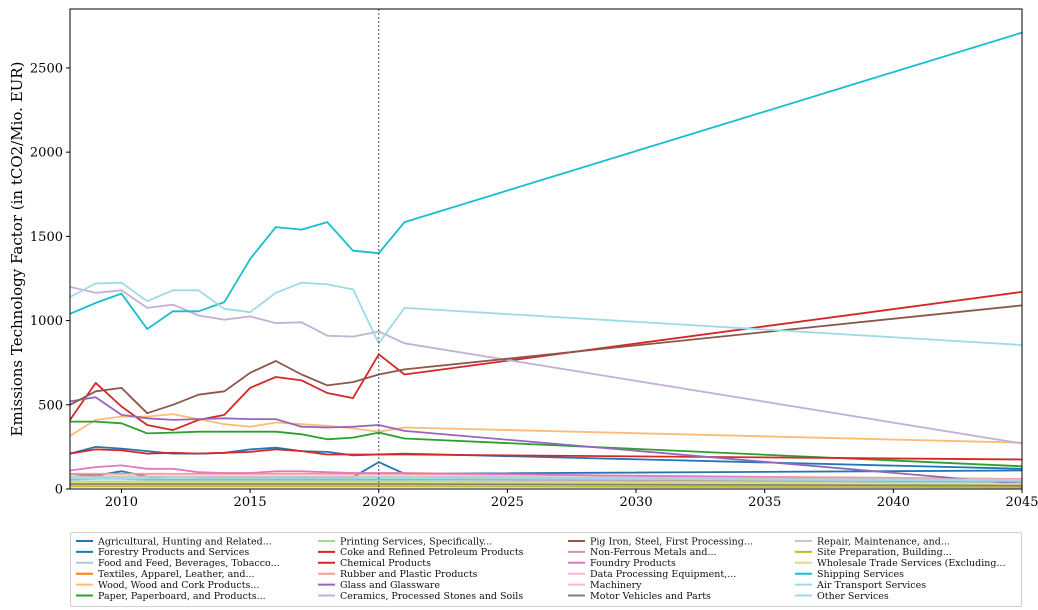  Describe the element at coordinates (432, 552) in the screenshot. I see `legend-label-7: Coke and Refined Petroleum Products` at that location.